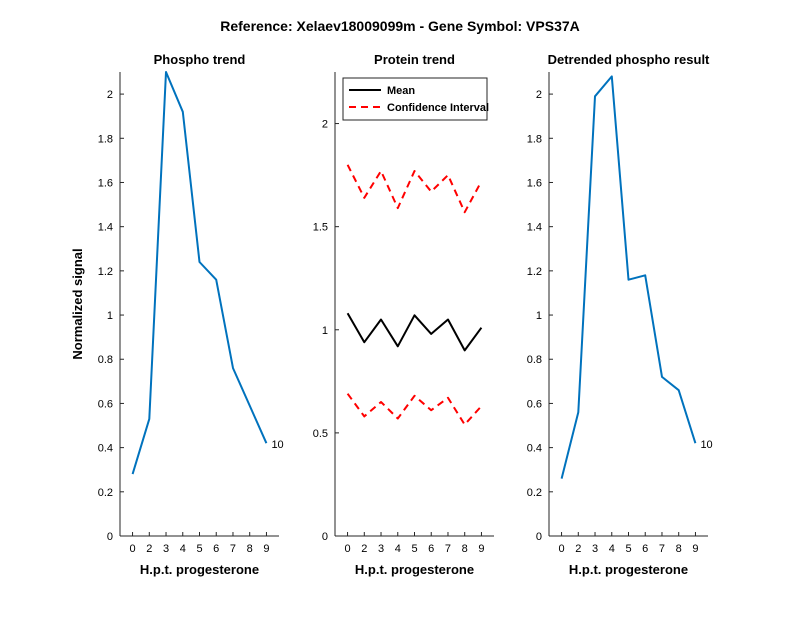 This screenshot has width=800, height=623. What do you see at coordinates (414, 332) in the screenshot?
I see `series-mean` at bounding box center [414, 332].